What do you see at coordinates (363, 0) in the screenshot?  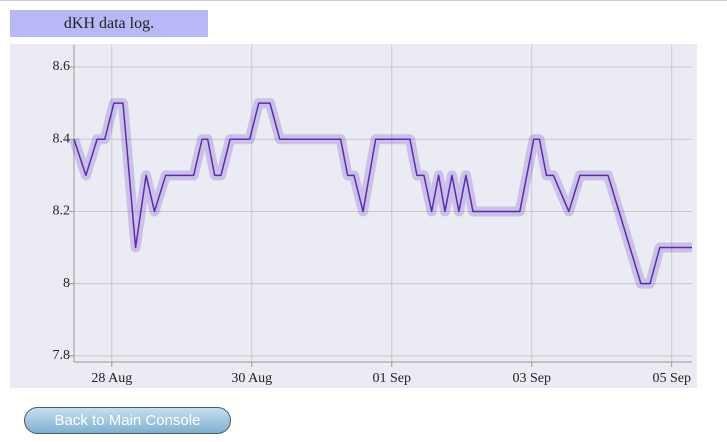 I see `top-border` at bounding box center [363, 0].